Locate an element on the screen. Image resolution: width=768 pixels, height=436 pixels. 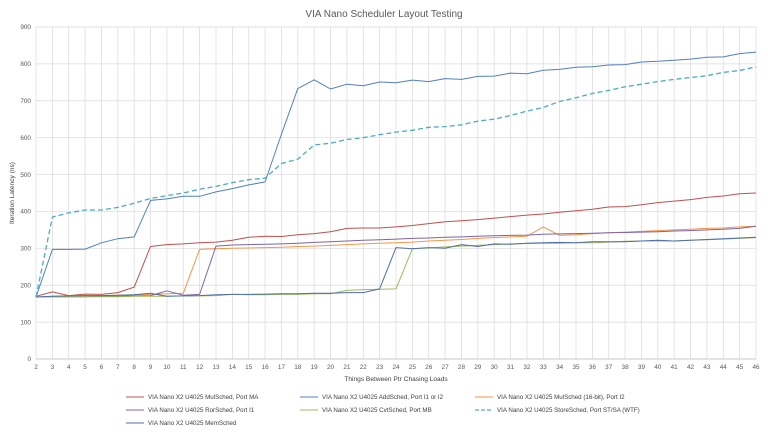
x-tick-label: 6 is located at coordinates (102, 367).